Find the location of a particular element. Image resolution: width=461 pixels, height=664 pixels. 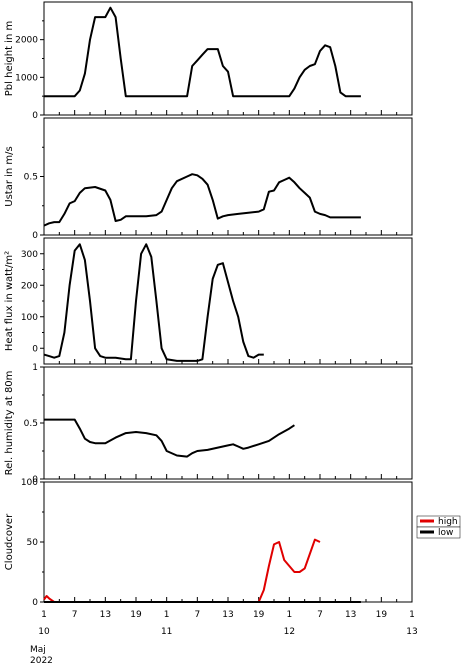

panel-3-ylabel: Heat flux in watt/m² is located at coordinates (9, 301).